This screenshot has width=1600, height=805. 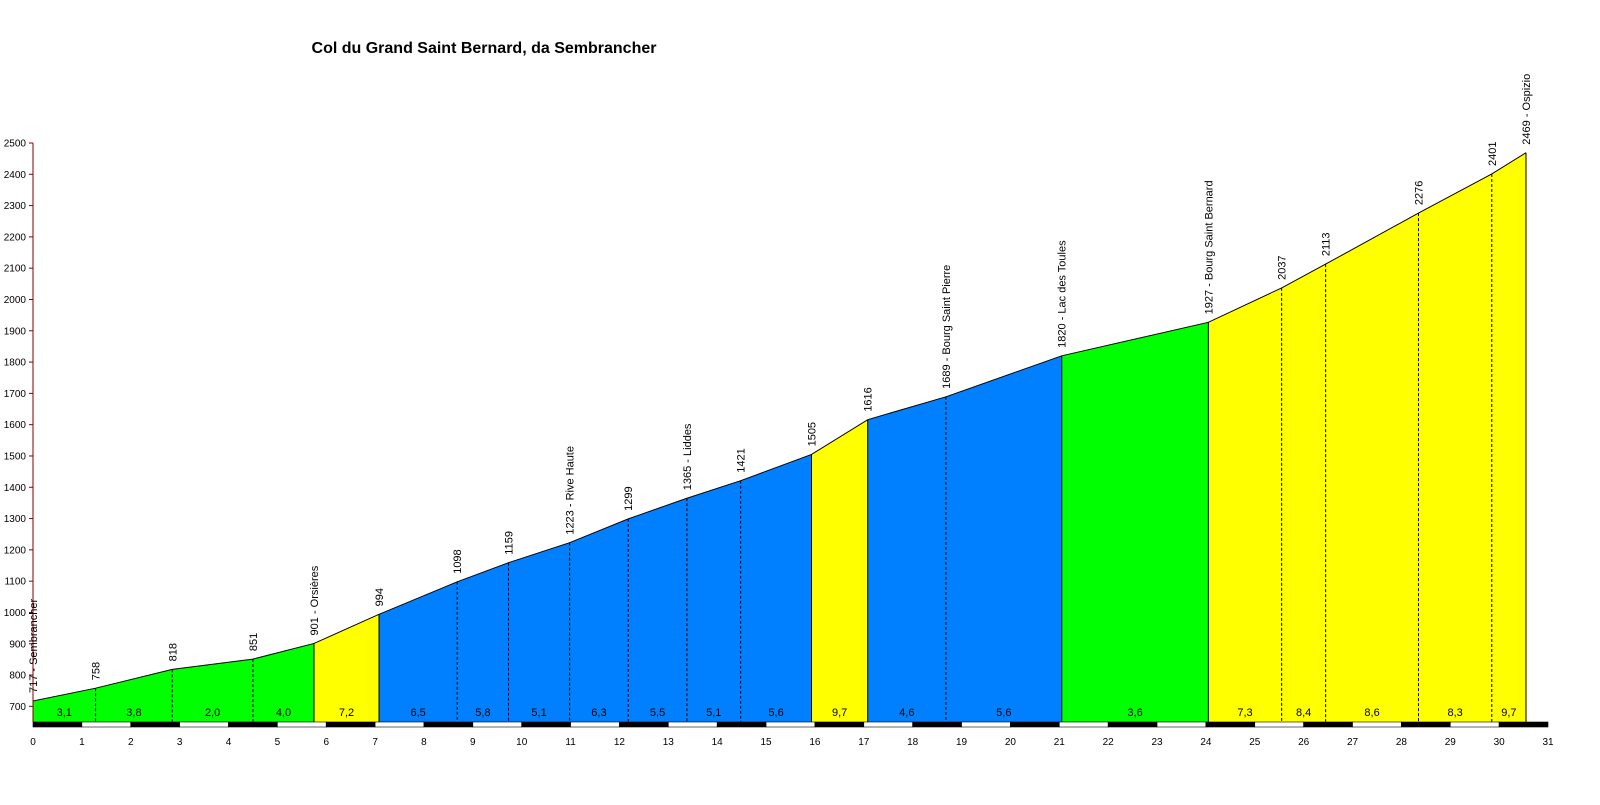 I want to click on gradient-label: 6,5, so click(x=417, y=713).